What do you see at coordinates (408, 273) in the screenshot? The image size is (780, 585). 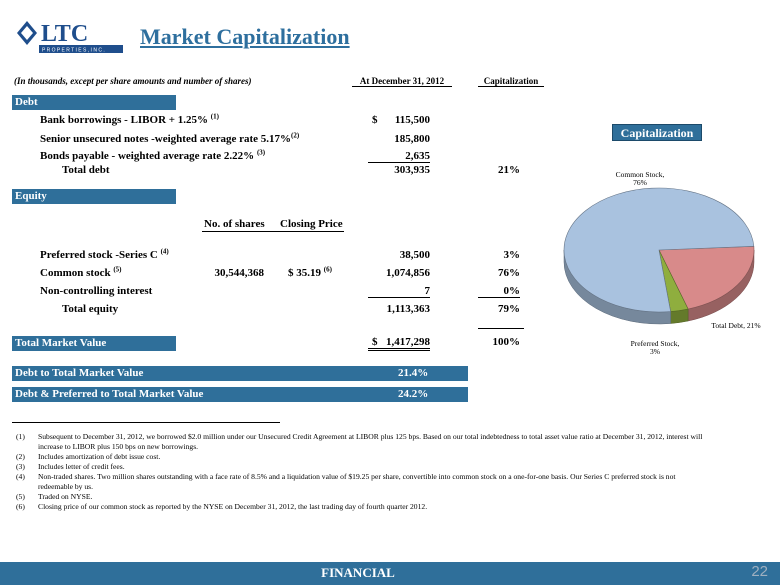 I see `row-value: 1,074,856` at bounding box center [408, 273].